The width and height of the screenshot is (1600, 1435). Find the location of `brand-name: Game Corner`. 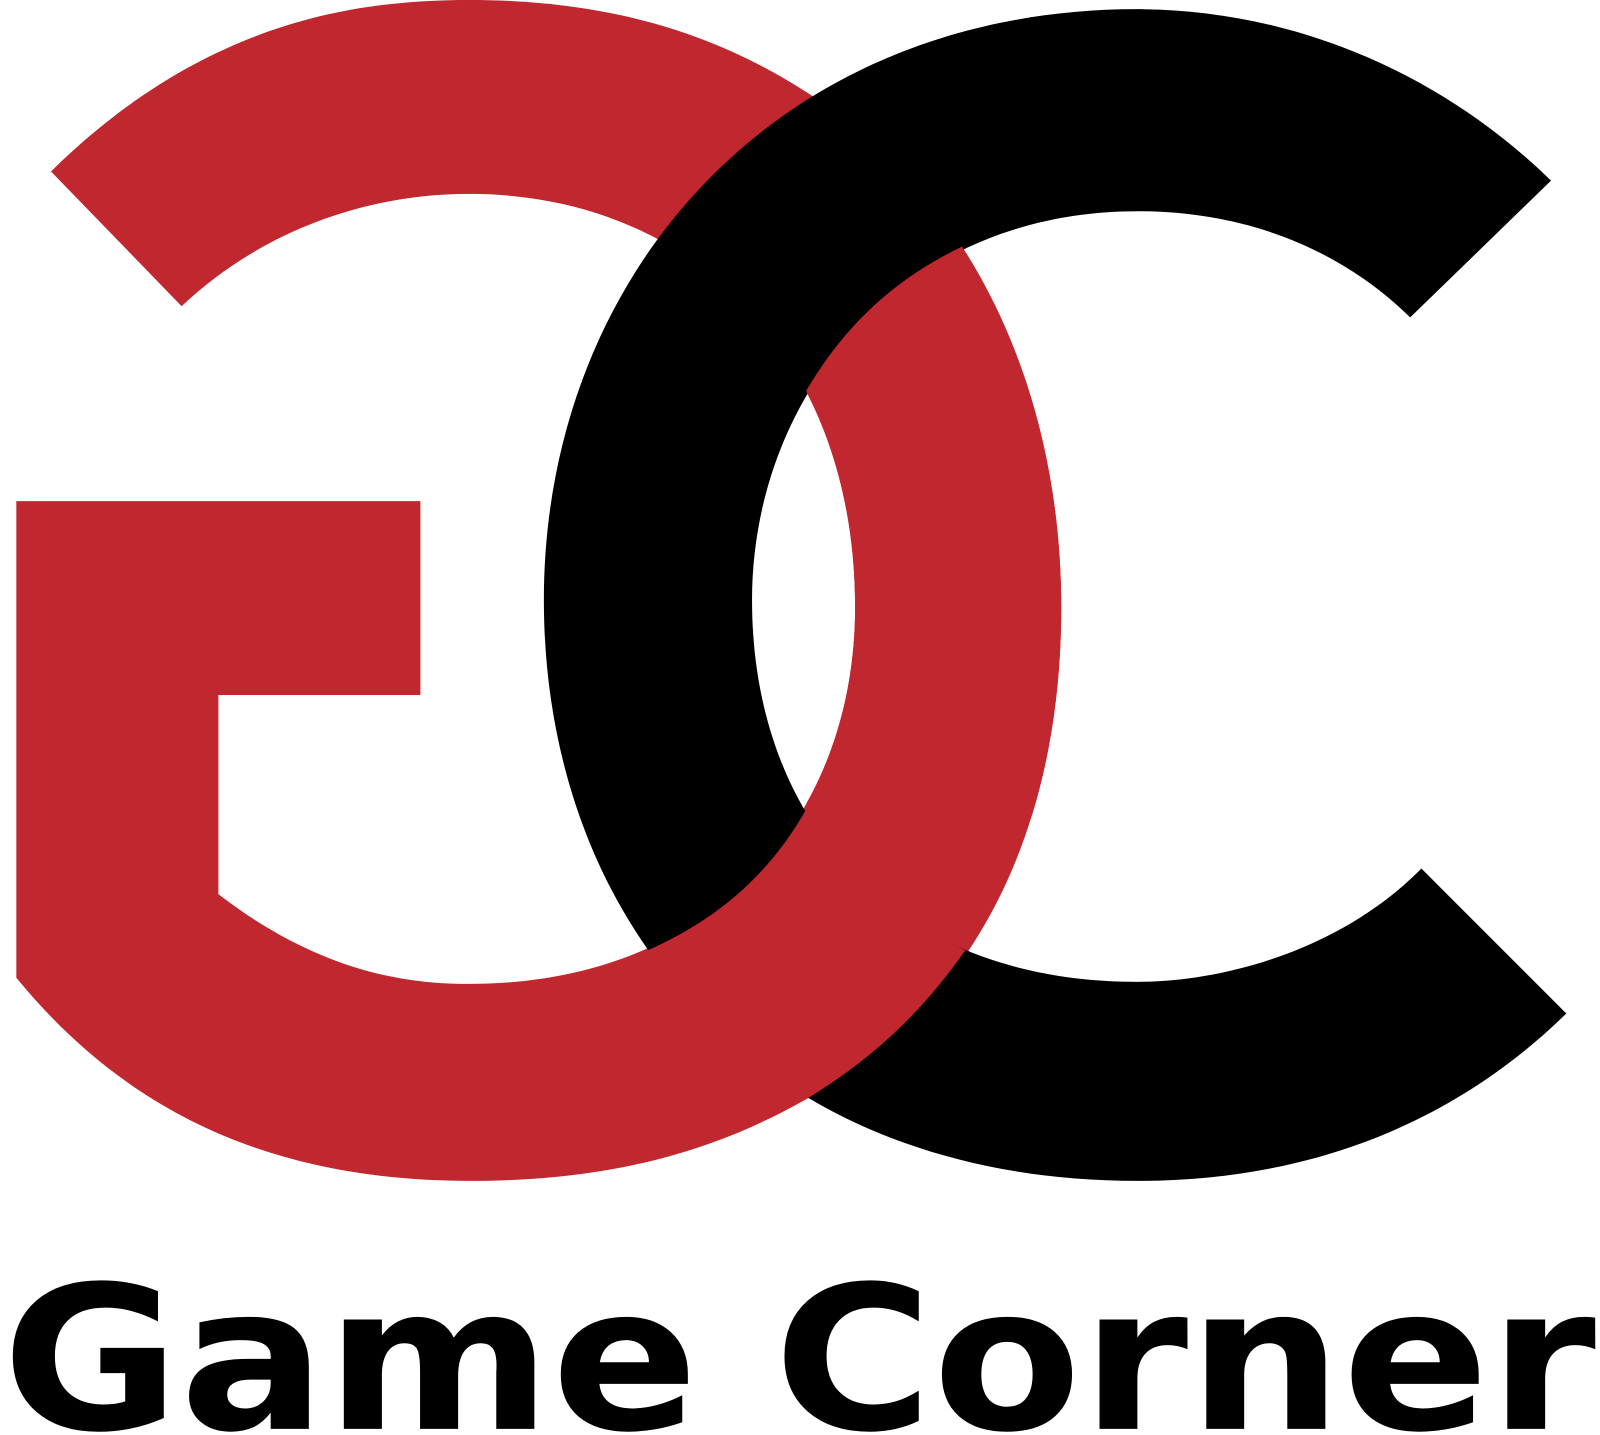

brand-name: Game Corner is located at coordinates (799, 1339).